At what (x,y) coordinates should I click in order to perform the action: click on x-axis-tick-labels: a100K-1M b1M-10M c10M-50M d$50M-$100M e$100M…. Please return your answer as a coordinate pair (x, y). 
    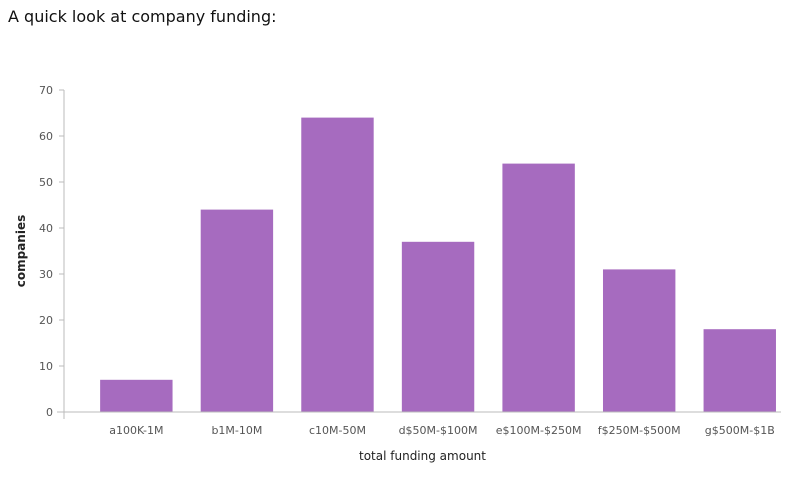
    Looking at the image, I should click on (442, 430).